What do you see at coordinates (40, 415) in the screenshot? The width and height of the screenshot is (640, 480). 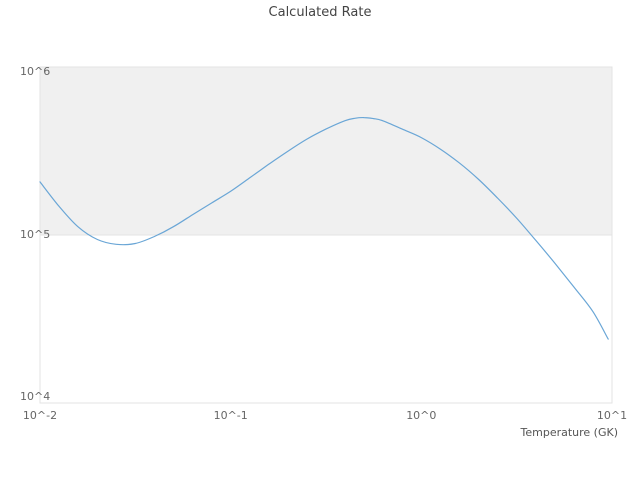 I see `x-tick-label: 10^-2` at bounding box center [40, 415].